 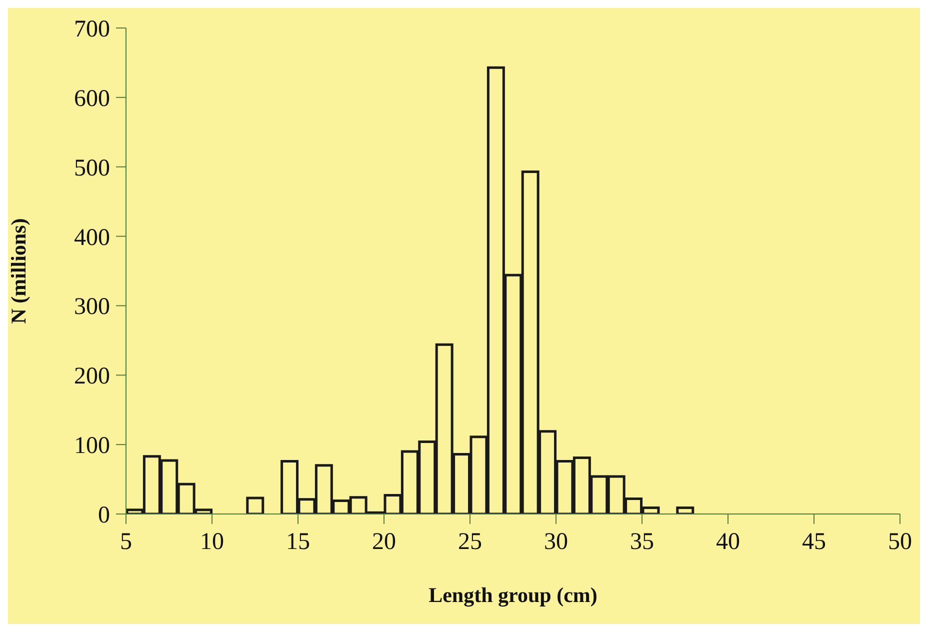 I want to click on y-axis-title: N (millions), so click(x=18, y=271).